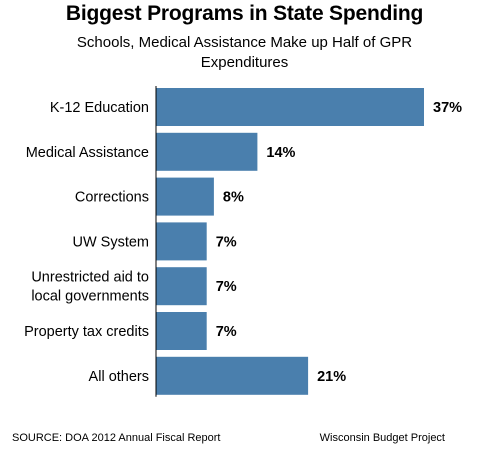 The image size is (489, 456). What do you see at coordinates (181, 241) in the screenshot?
I see `bar-uw-system` at bounding box center [181, 241].